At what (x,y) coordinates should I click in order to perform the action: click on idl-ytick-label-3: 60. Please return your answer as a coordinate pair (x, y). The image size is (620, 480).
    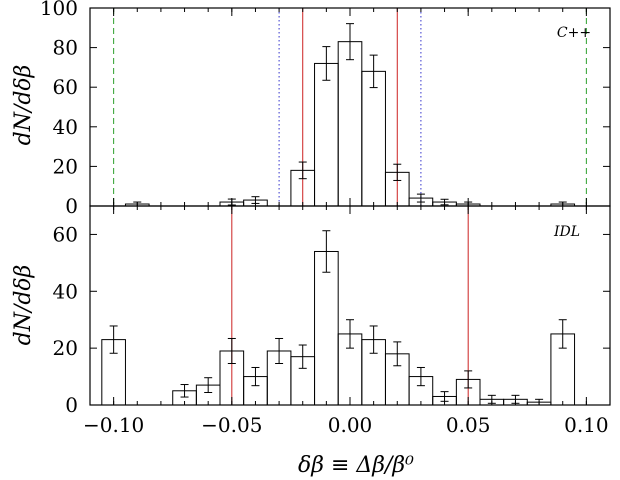
    Looking at the image, I should click on (65, 234).